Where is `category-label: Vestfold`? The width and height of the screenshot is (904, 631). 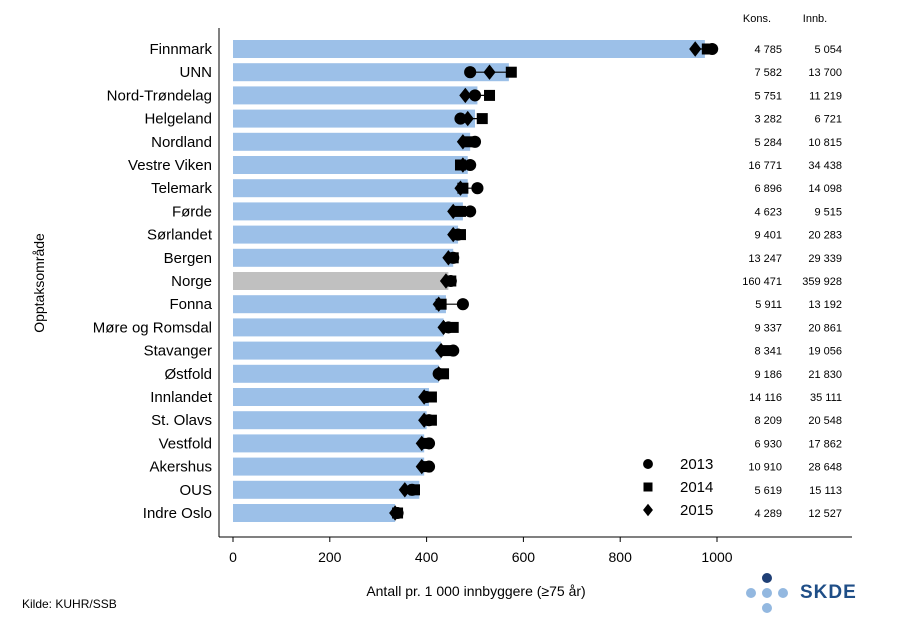
category-label: Vestfold is located at coordinates (185, 443).